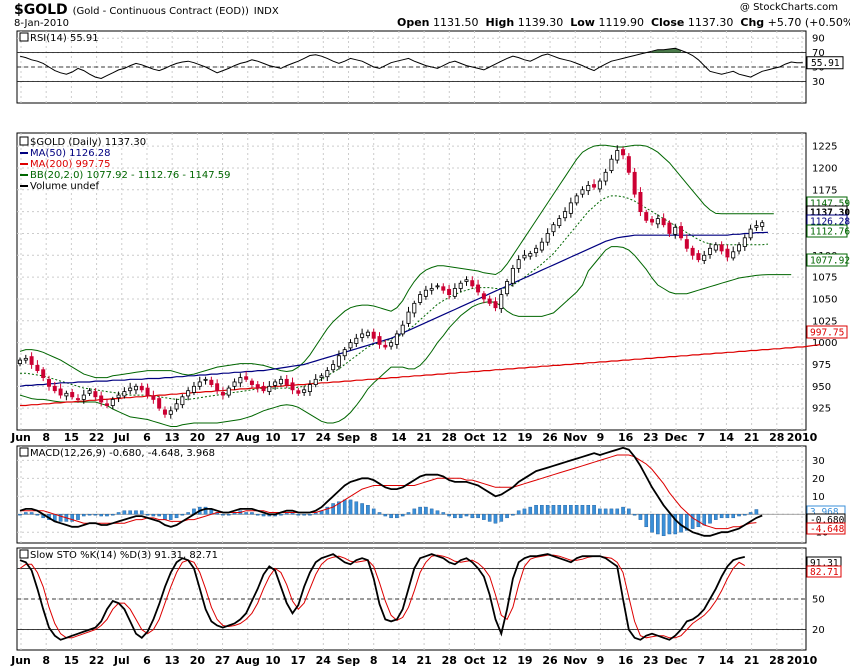 This screenshot has height=668, width=850. What do you see at coordinates (449, 660) in the screenshot?
I see `sto-x-label: 28` at bounding box center [449, 660].